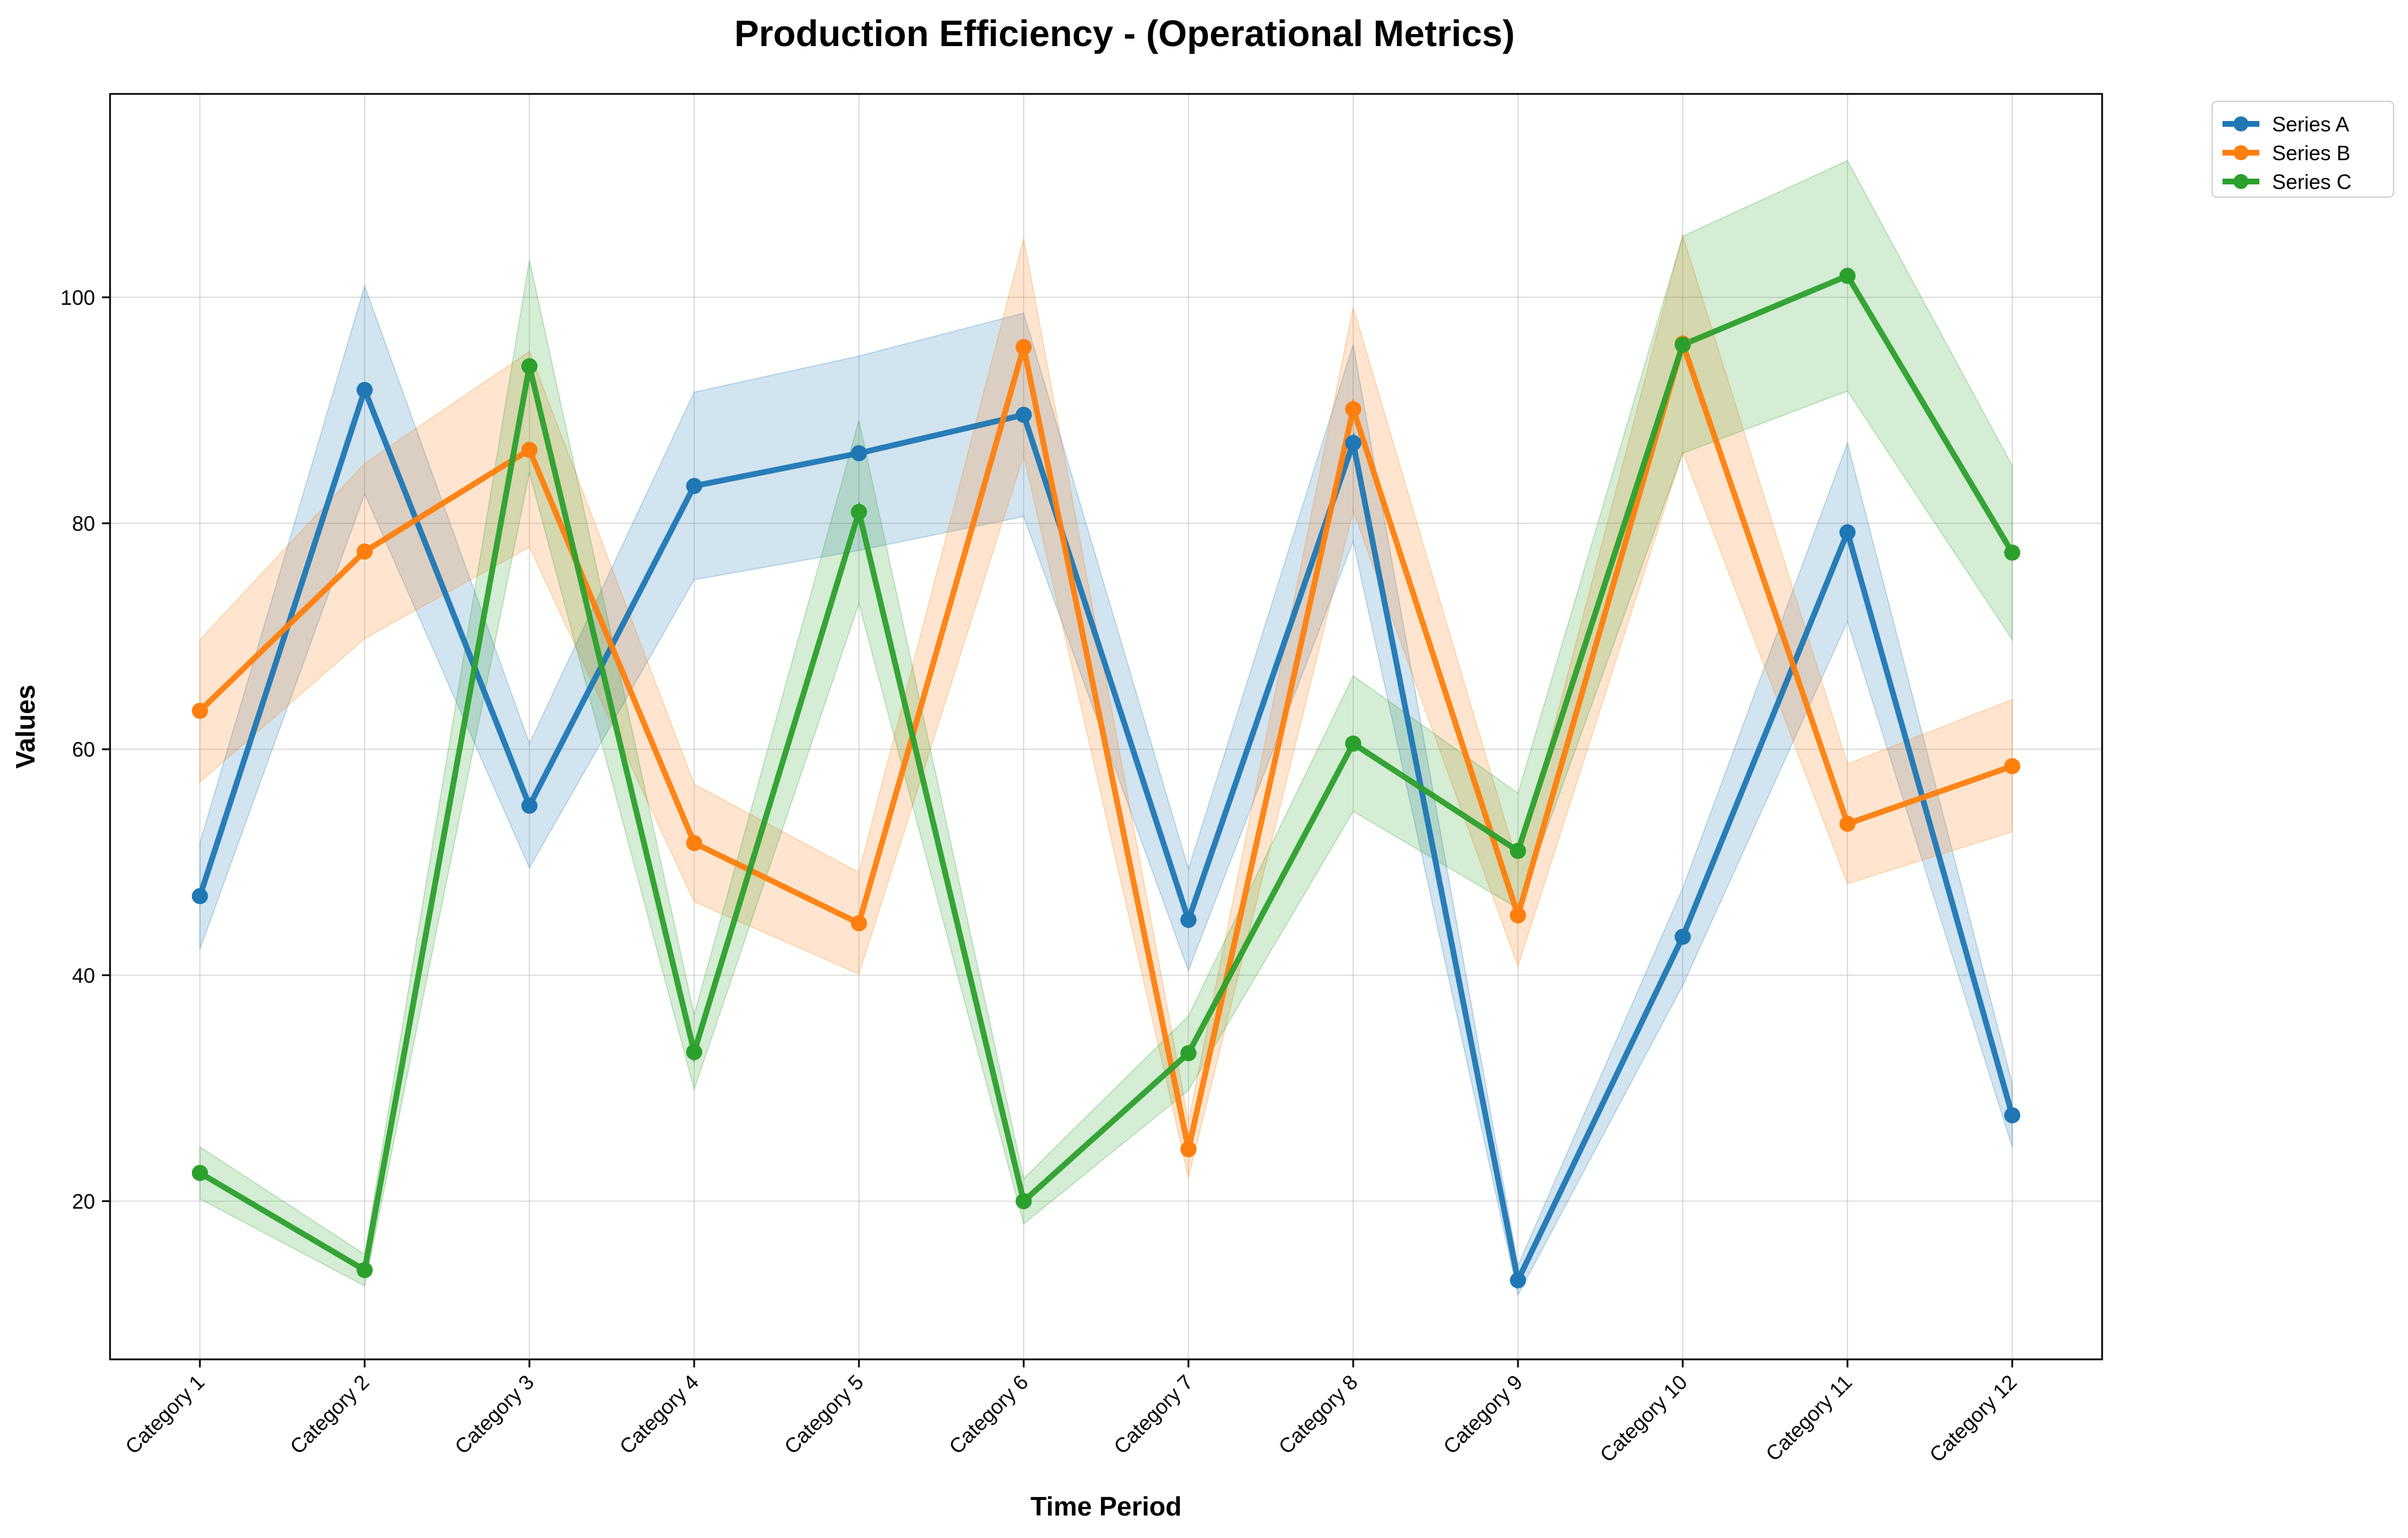 The height and width of the screenshot is (1538, 2408). Describe the element at coordinates (25, 727) in the screenshot. I see `y-axis-label: Values` at that location.